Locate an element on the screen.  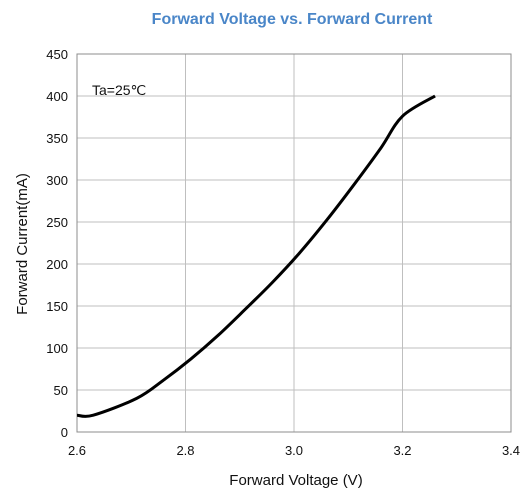
x-tick-label: 2.6 is located at coordinates (77, 450).